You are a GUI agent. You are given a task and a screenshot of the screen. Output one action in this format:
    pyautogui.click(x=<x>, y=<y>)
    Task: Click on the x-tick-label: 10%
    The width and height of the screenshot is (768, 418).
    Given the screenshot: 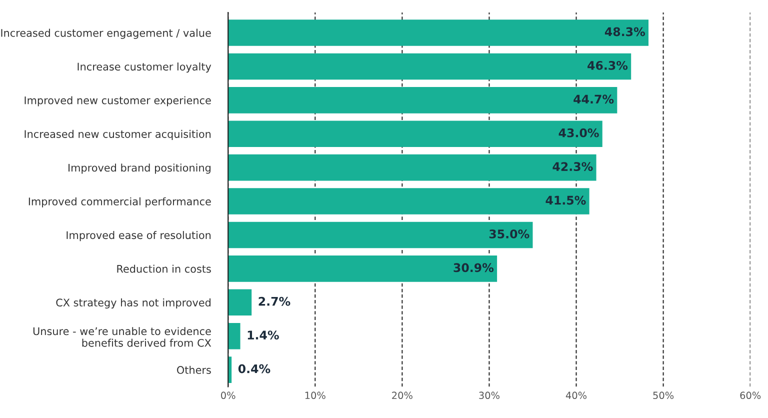 What is the action you would take?
    pyautogui.click(x=315, y=396)
    